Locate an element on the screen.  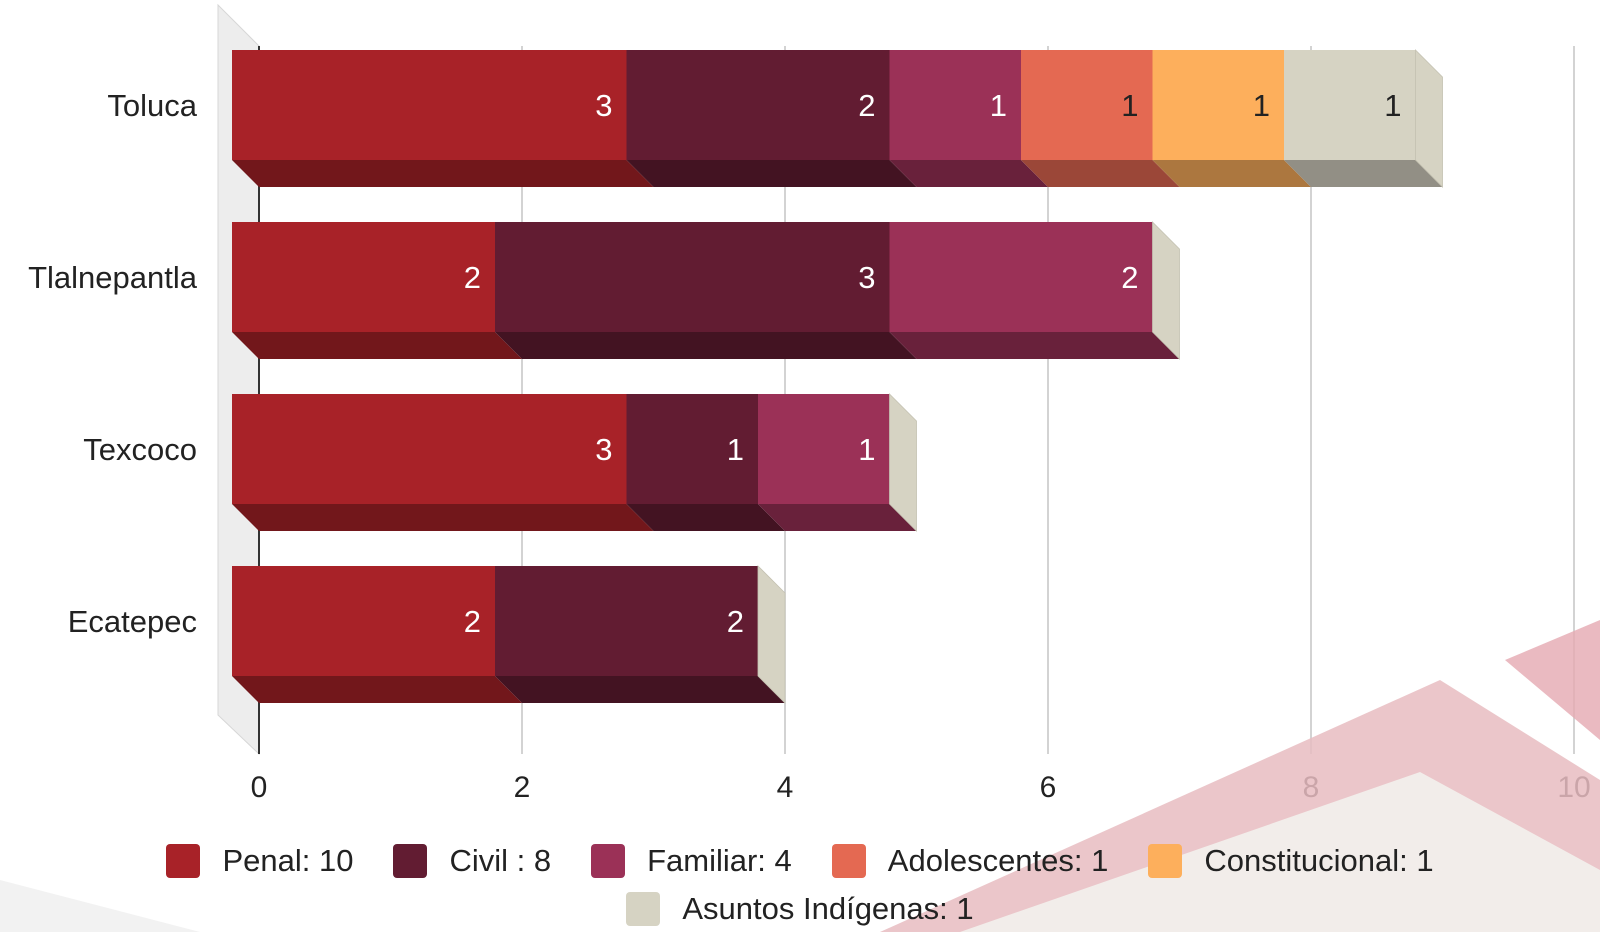
legend-item: Civil : 8 is located at coordinates (472, 861).